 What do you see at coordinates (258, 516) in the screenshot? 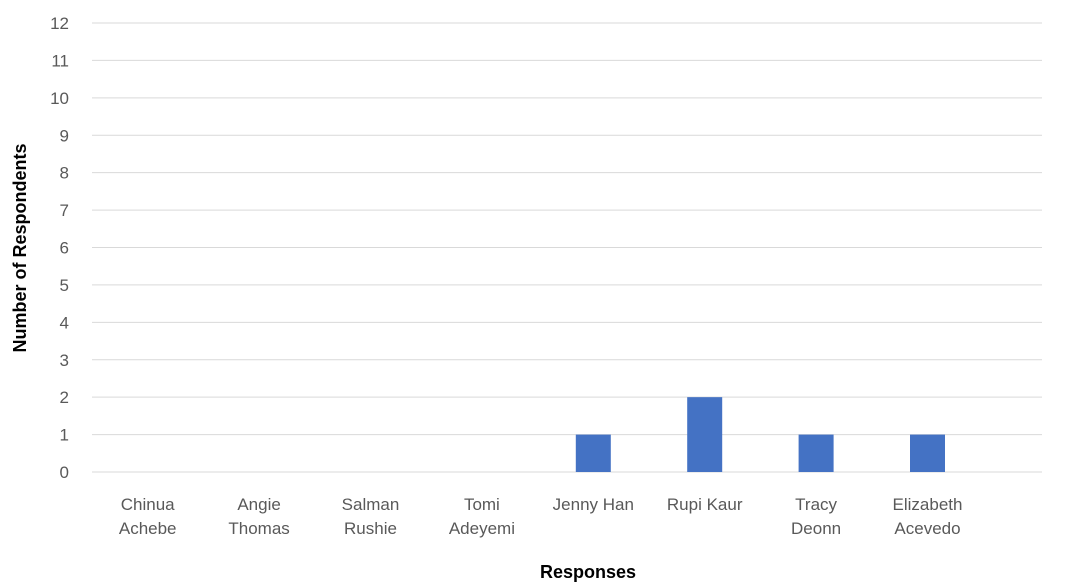
I see `x-tick-label: Angie Thomas` at bounding box center [258, 516].